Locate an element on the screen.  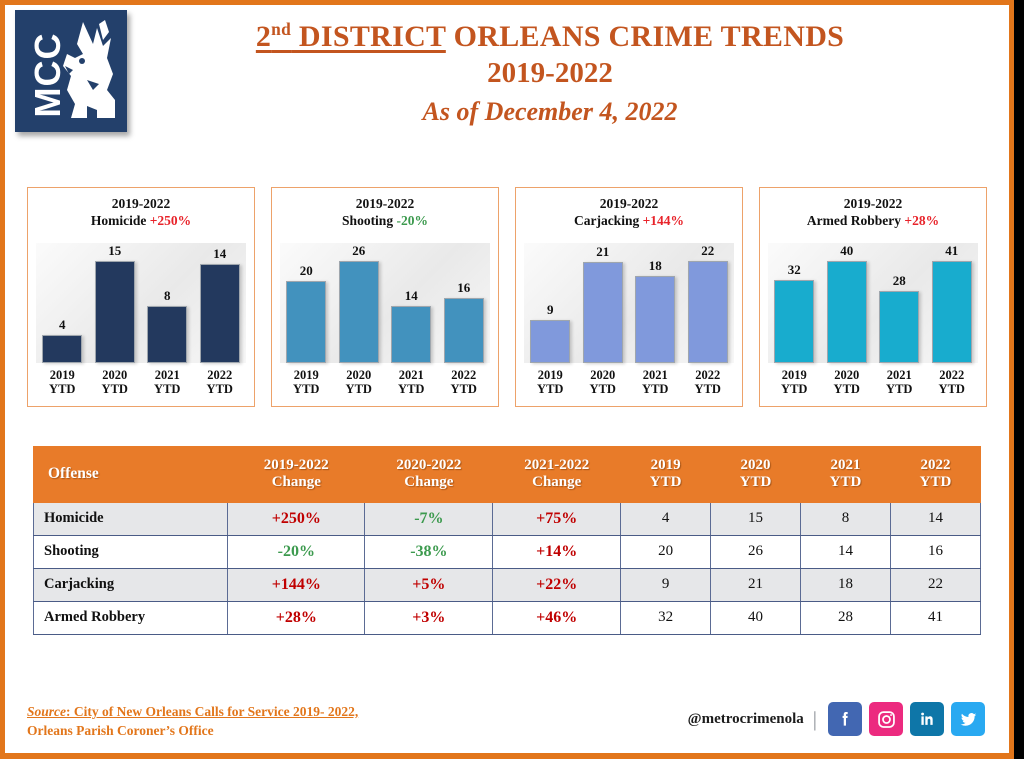
cell-2021-ytd: 18 is located at coordinates (845, 584).